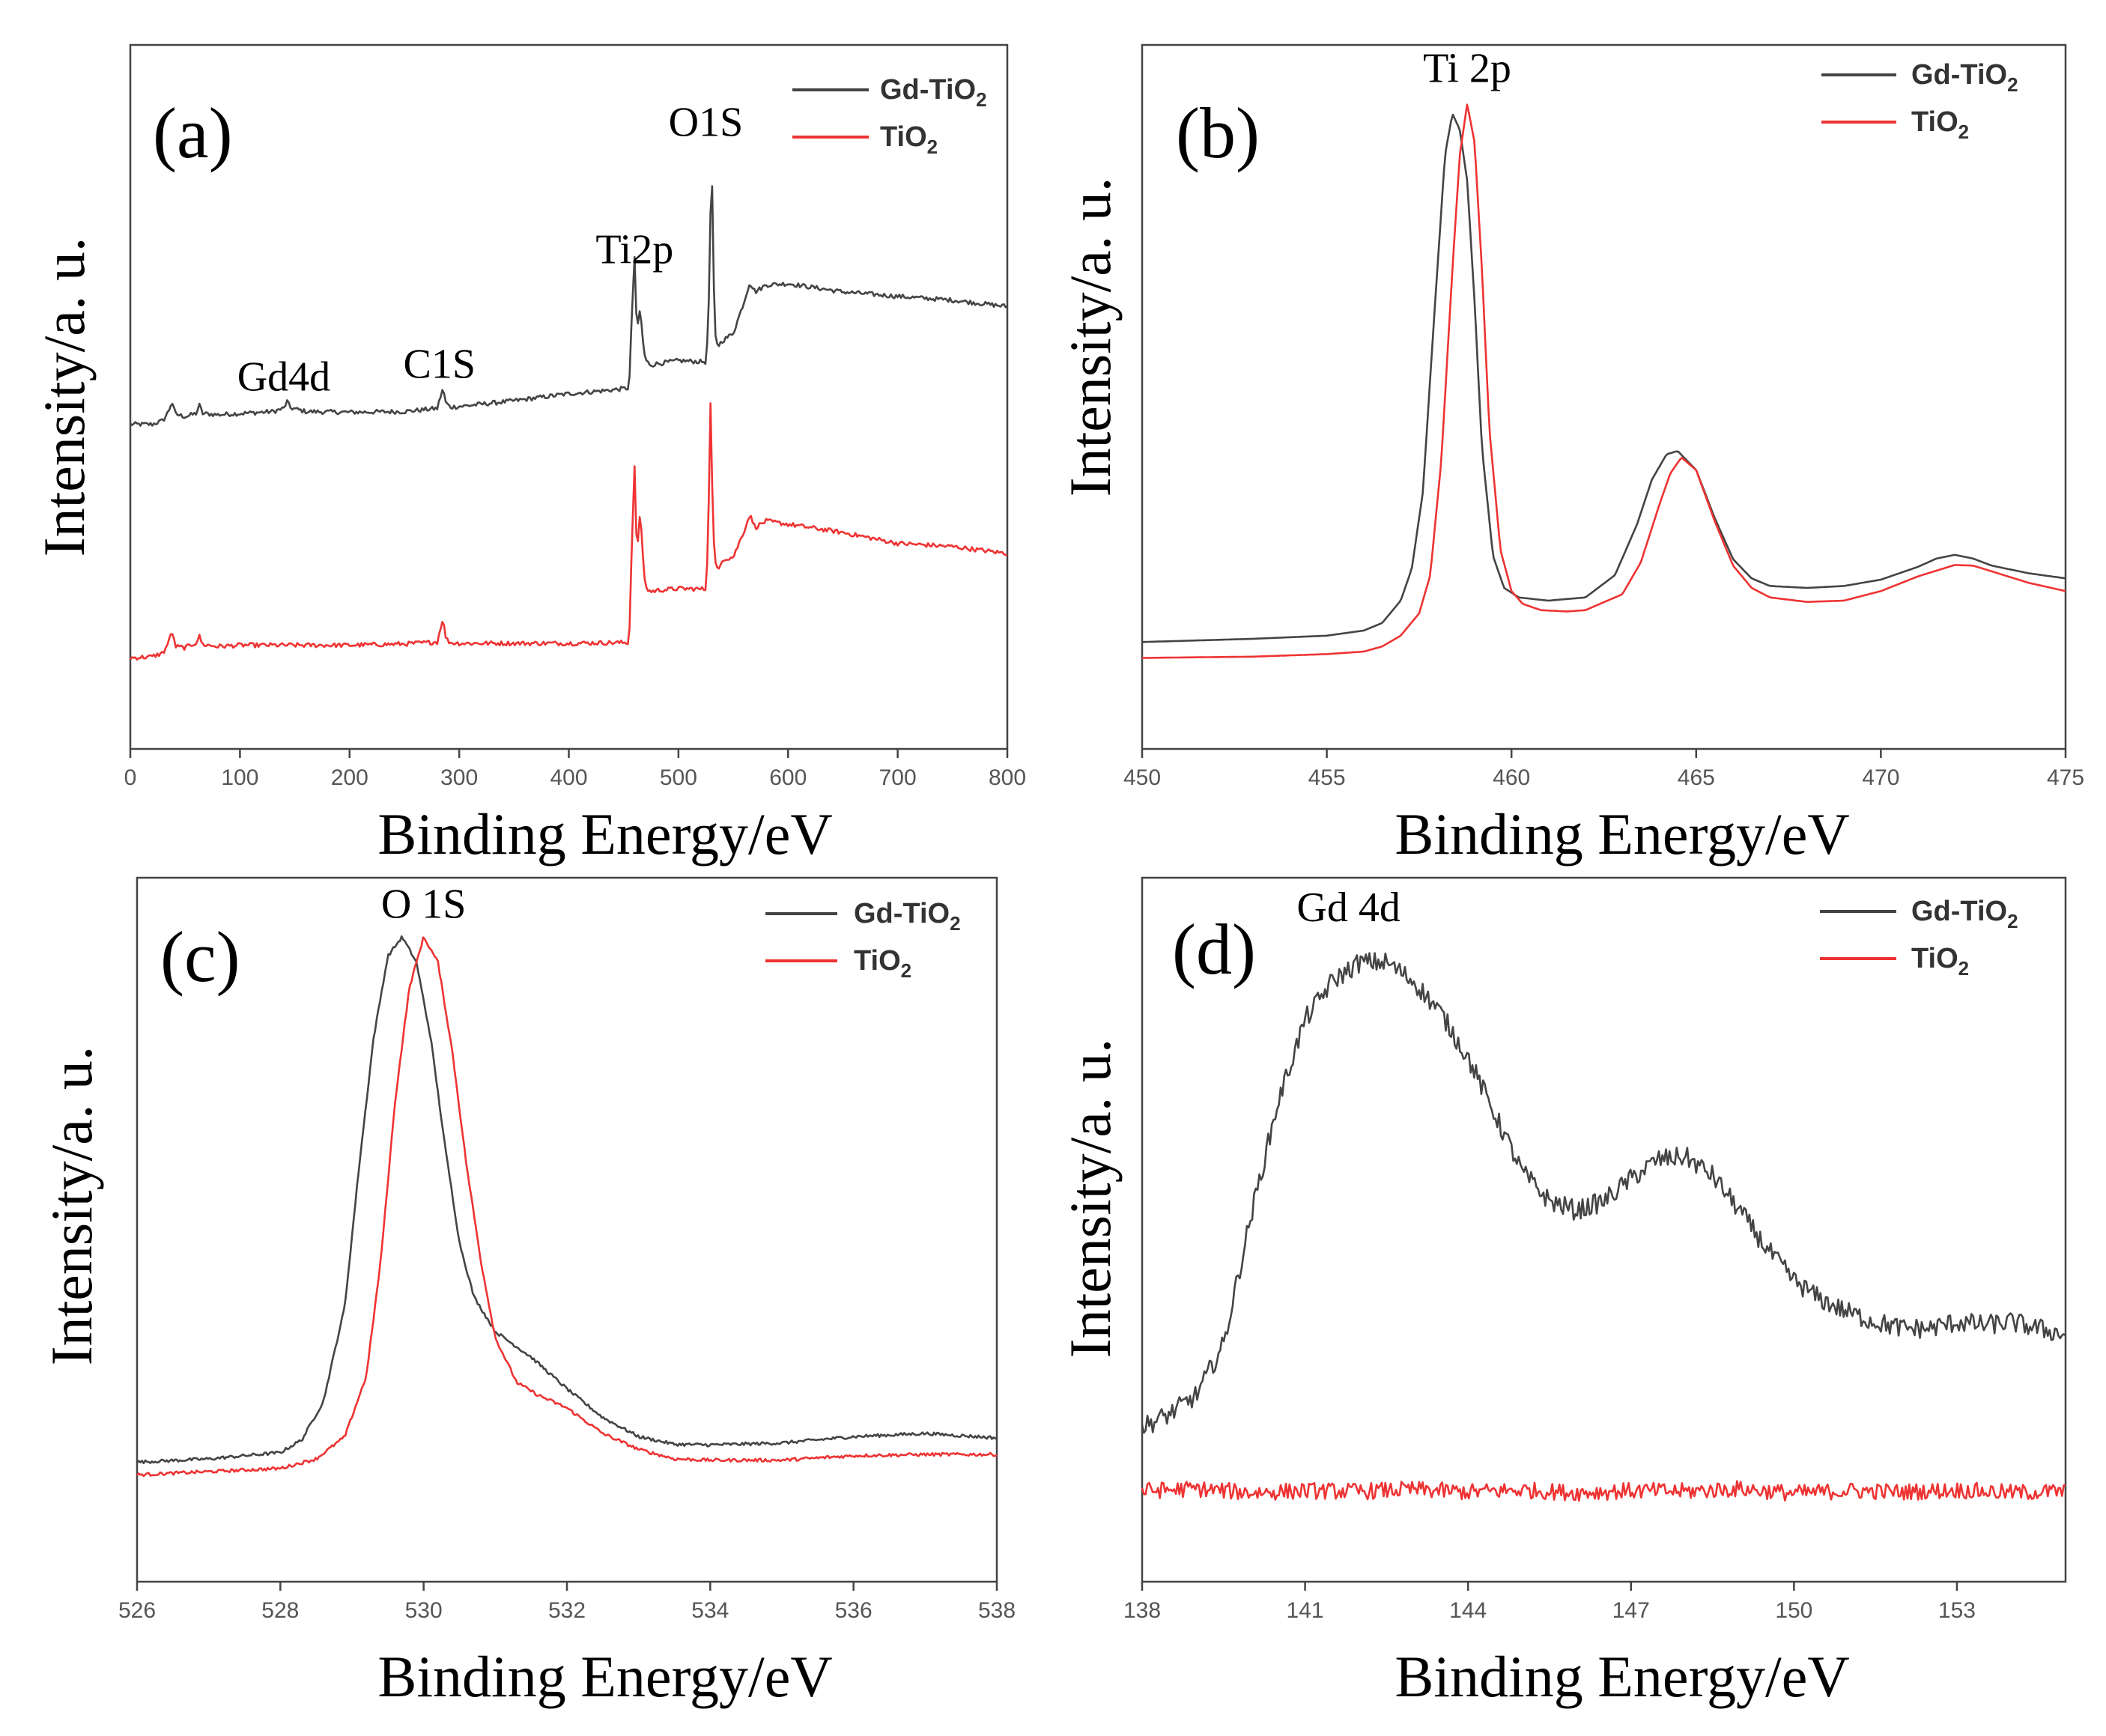  What do you see at coordinates (1142, 778) in the screenshot?
I see `panel-b-x-tick-label: 450` at bounding box center [1142, 778].